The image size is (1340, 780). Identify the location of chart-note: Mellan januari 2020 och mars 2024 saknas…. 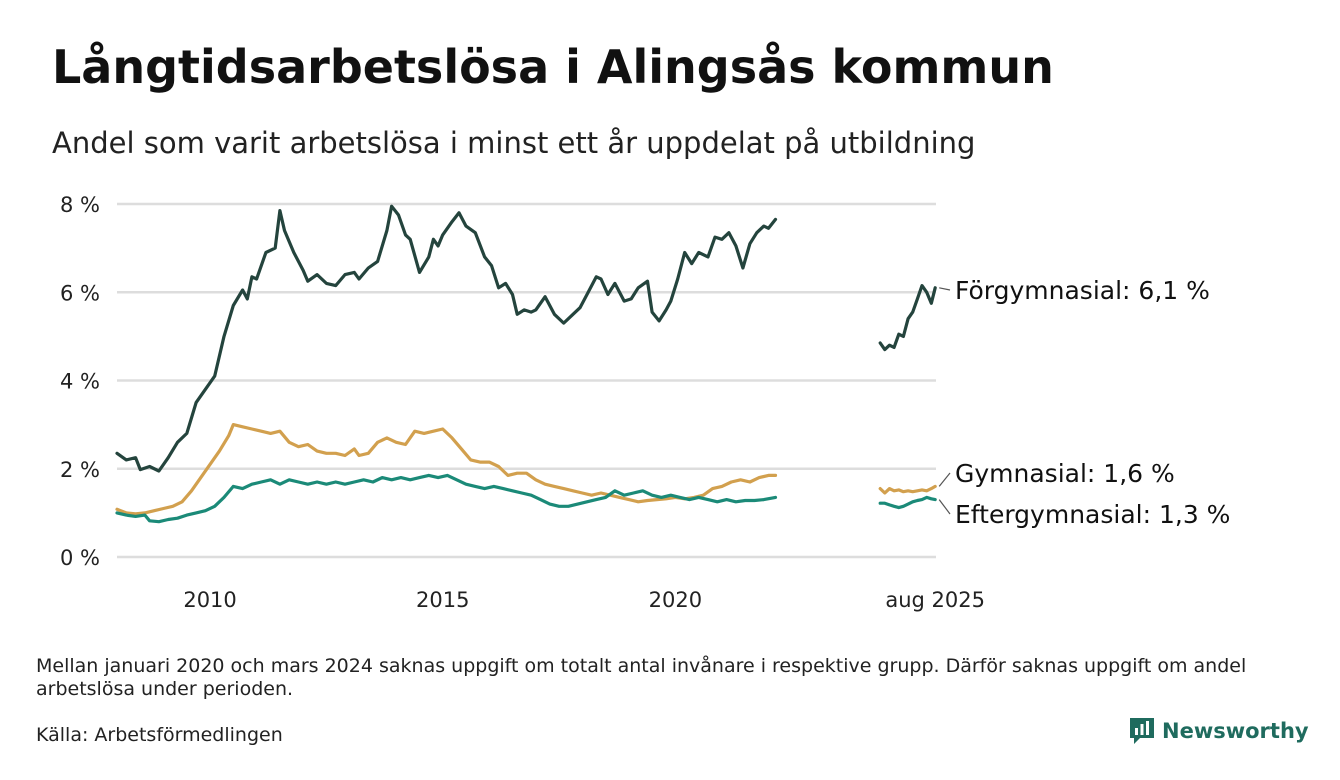
(641, 677).